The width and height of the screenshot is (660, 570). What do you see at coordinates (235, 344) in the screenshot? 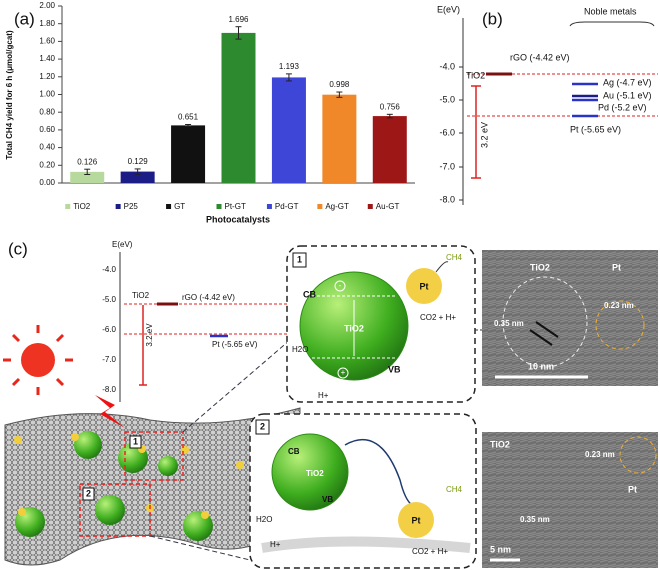
I see `pt-label: Pt (-5.65 eV)` at bounding box center [235, 344].